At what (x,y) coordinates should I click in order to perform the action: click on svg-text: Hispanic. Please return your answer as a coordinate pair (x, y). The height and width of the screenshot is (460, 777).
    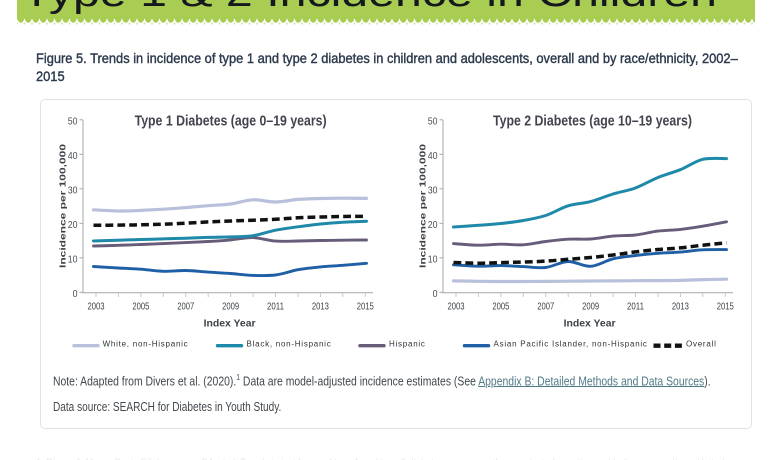
    Looking at the image, I should click on (407, 343).